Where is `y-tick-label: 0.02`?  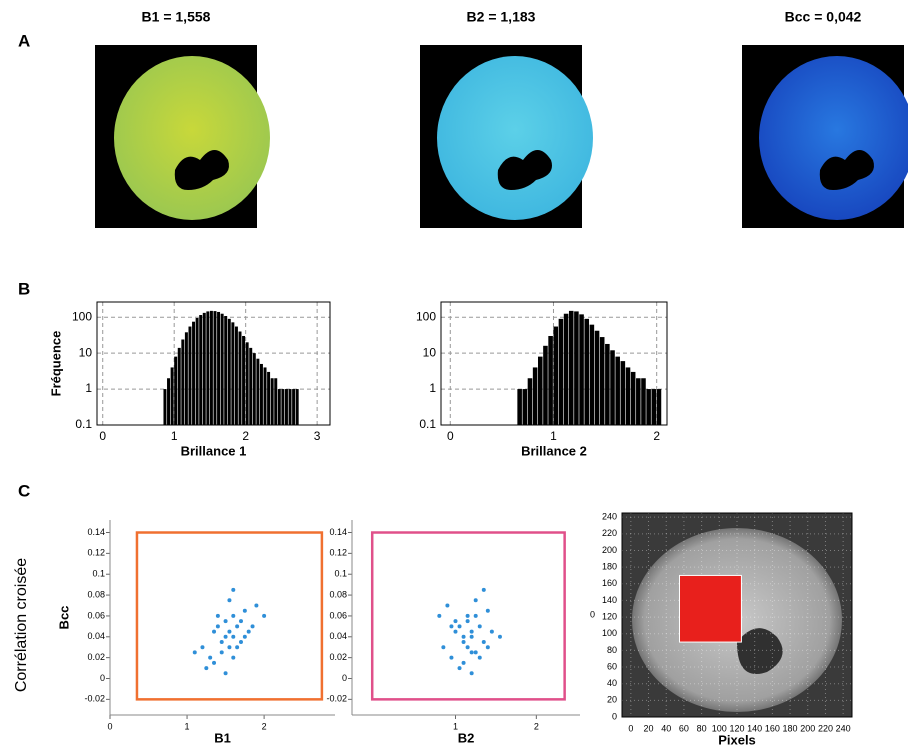 y-tick-label: 0.02 is located at coordinates (338, 657).